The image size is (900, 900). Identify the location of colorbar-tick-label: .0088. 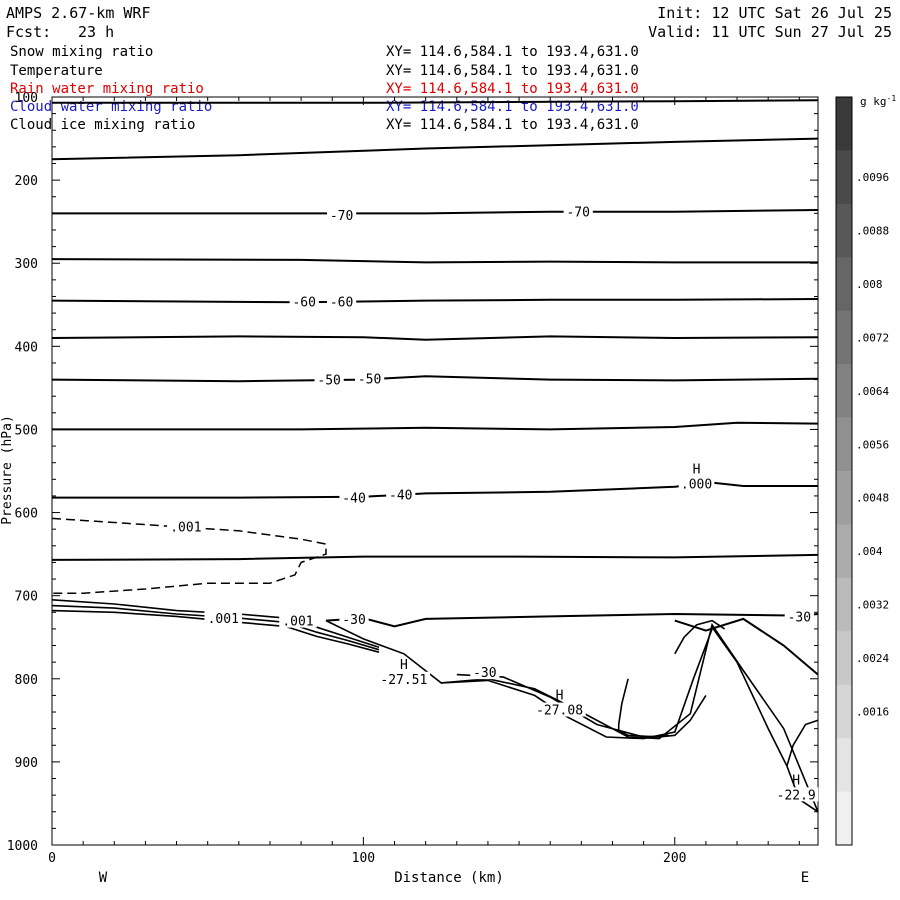
(872, 231).